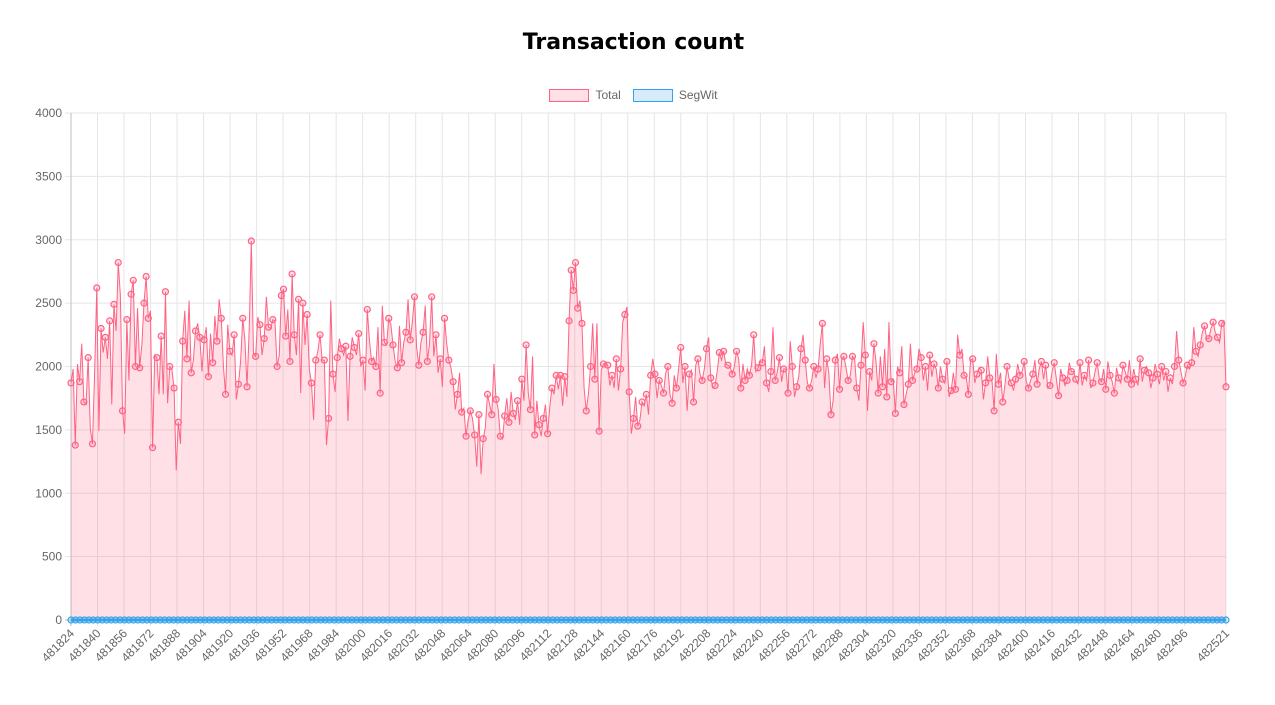 The height and width of the screenshot is (705, 1275). I want to click on legend-item-segwit: SegWit, so click(675, 95).